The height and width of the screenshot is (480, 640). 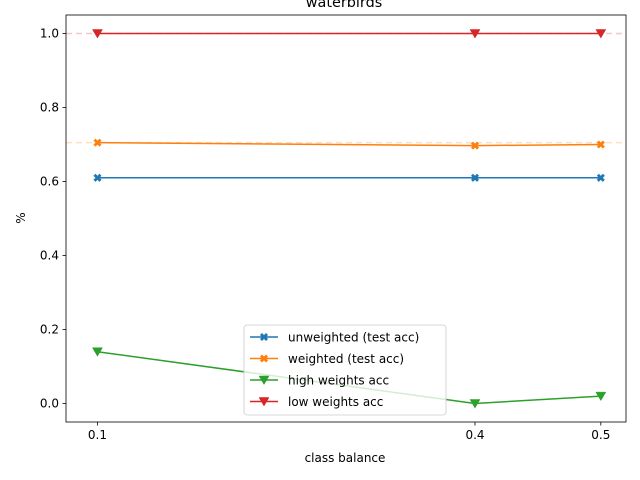 I want to click on chart-title: waterbirds, so click(x=344, y=5).